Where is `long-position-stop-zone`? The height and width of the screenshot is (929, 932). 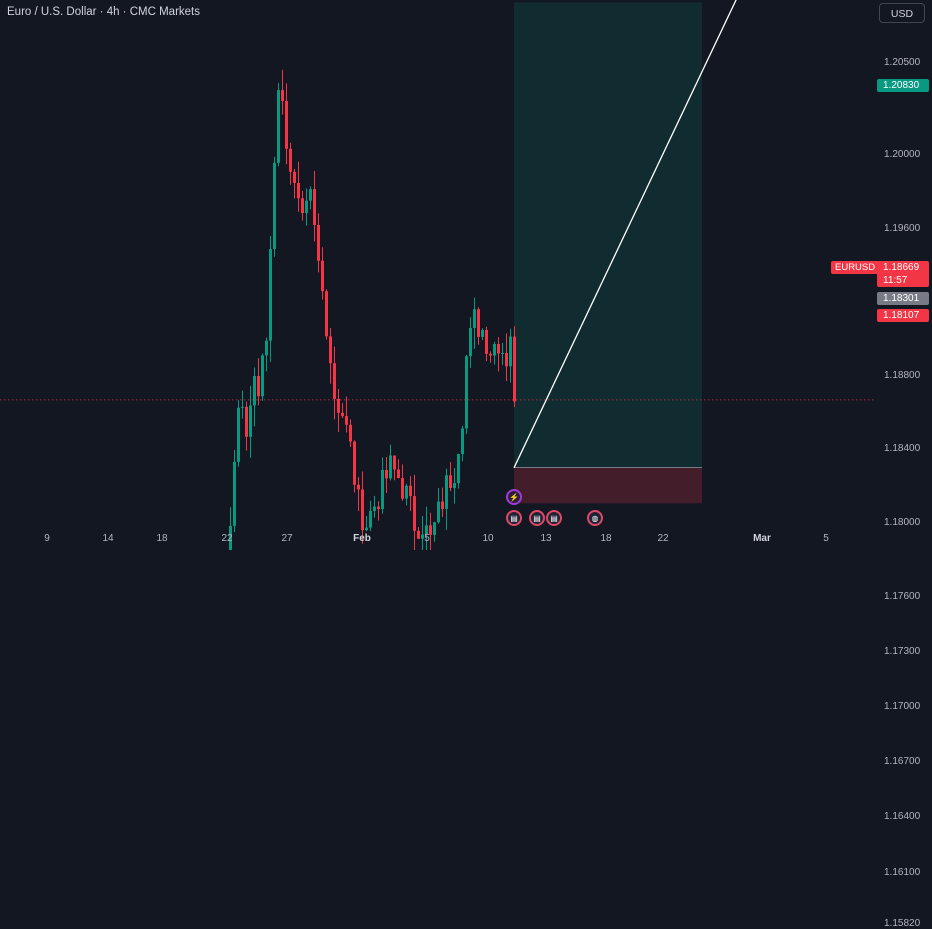 long-position-stop-zone is located at coordinates (608, 485).